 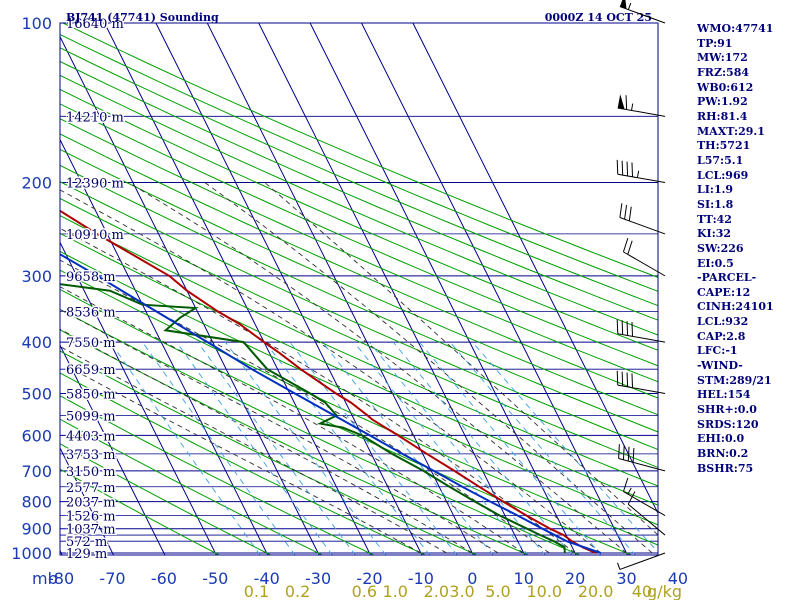 I want to click on pressure-unit-label: mb, so click(x=45, y=578).